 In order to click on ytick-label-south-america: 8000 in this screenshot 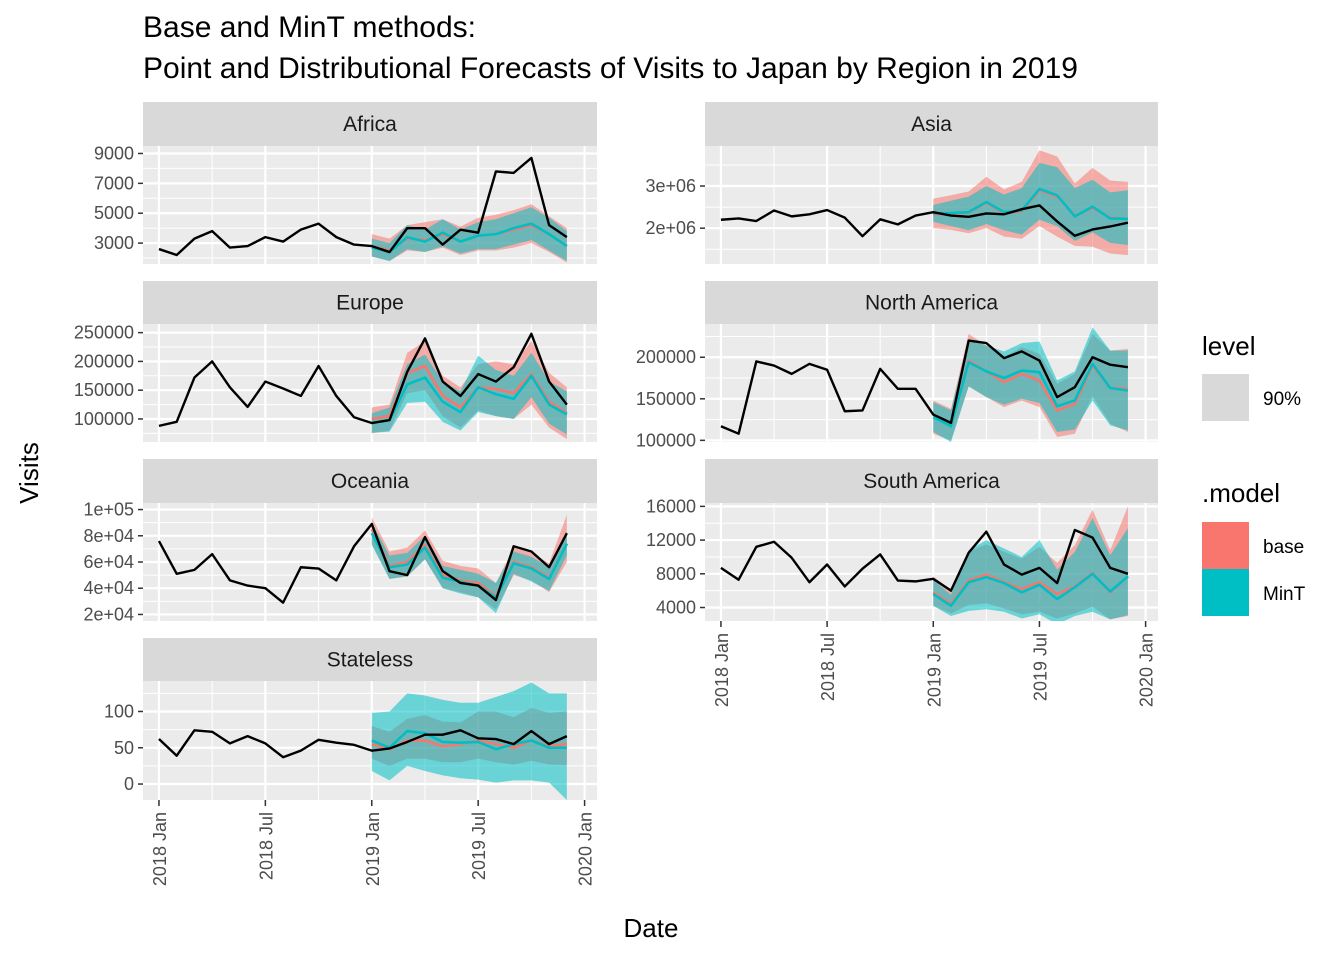, I will do `click(676, 574)`.